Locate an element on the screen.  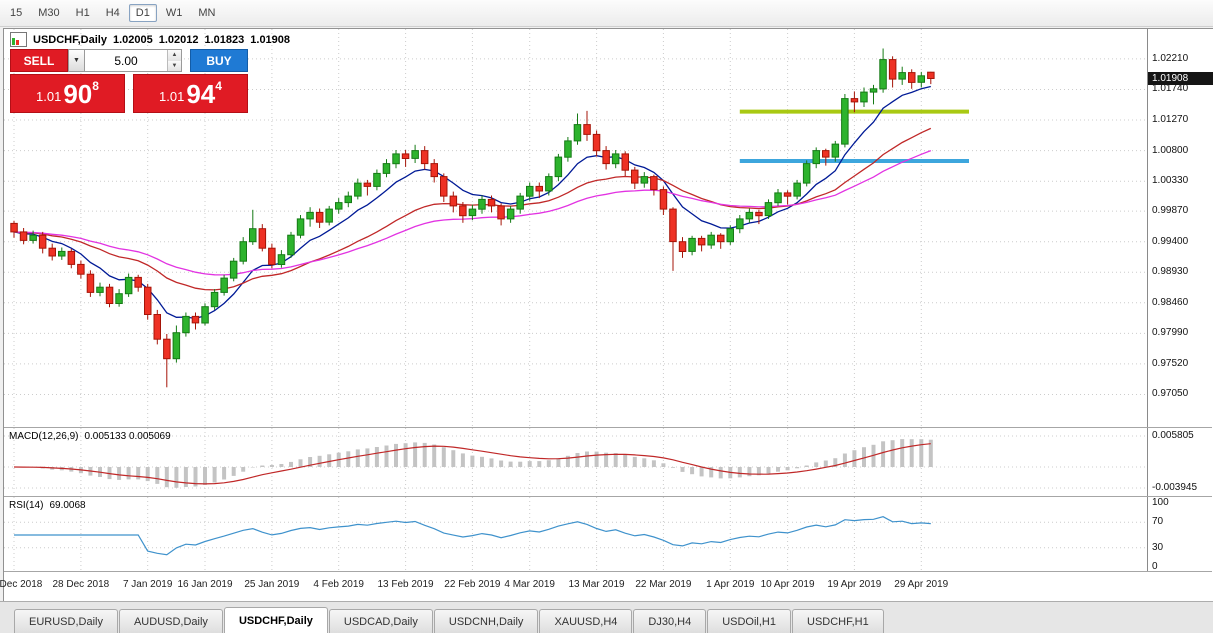
volume-stepper: ▲ ▼ is located at coordinates (174, 60).